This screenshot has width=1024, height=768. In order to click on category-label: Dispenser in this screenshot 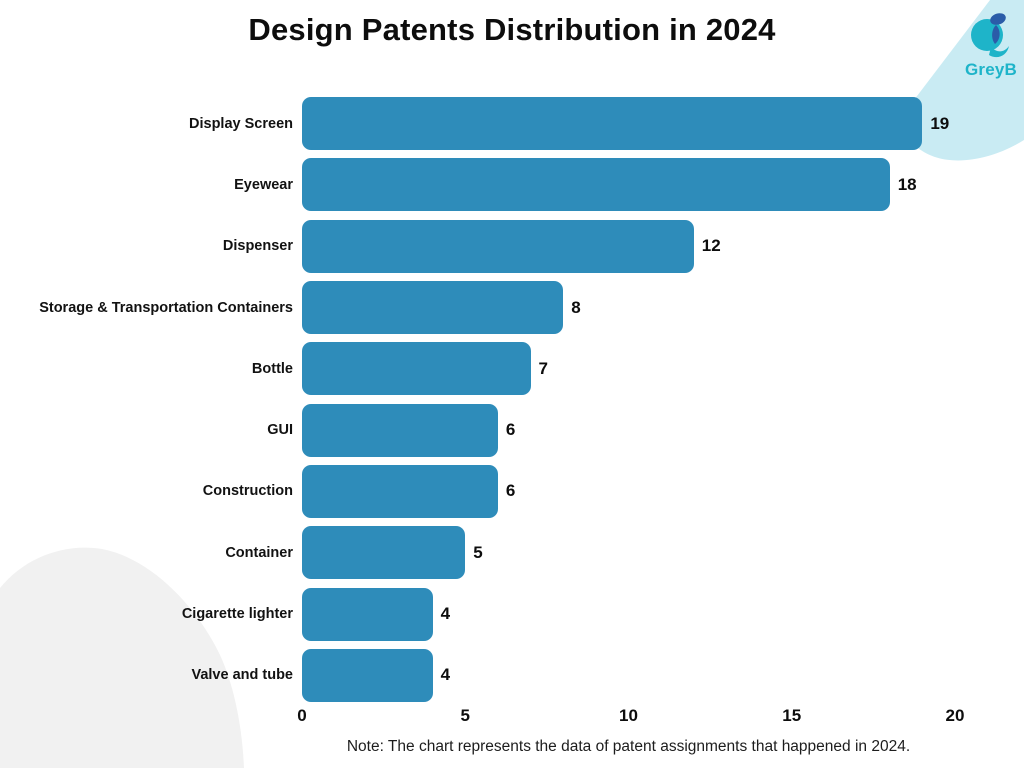, I will do `click(257, 246)`.